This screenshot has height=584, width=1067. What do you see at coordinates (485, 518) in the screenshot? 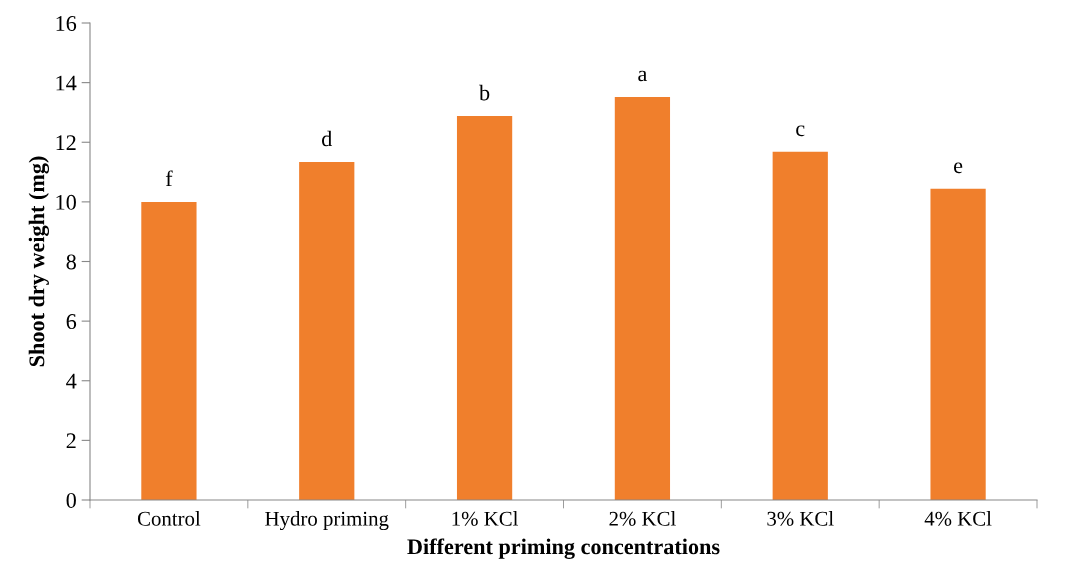
I see `x-tick-label: 1% KCl` at bounding box center [485, 518].